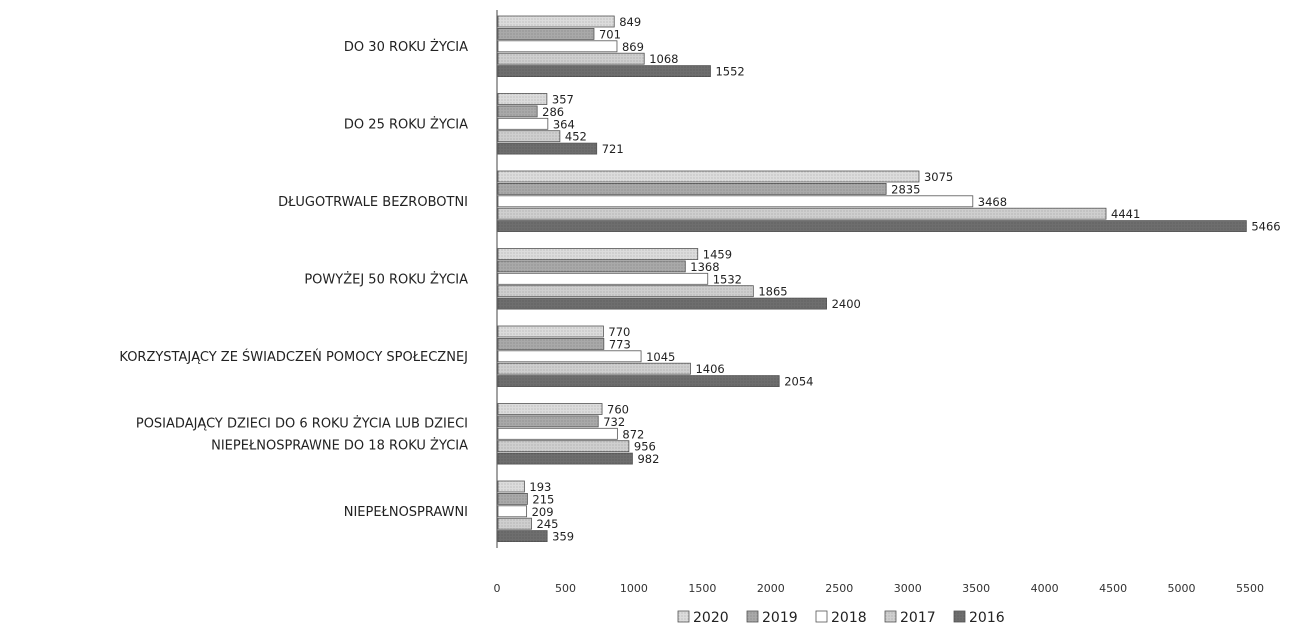 The width and height of the screenshot is (1289, 636). Describe the element at coordinates (543, 499) in the screenshot. I see `data-label: 215` at that location.